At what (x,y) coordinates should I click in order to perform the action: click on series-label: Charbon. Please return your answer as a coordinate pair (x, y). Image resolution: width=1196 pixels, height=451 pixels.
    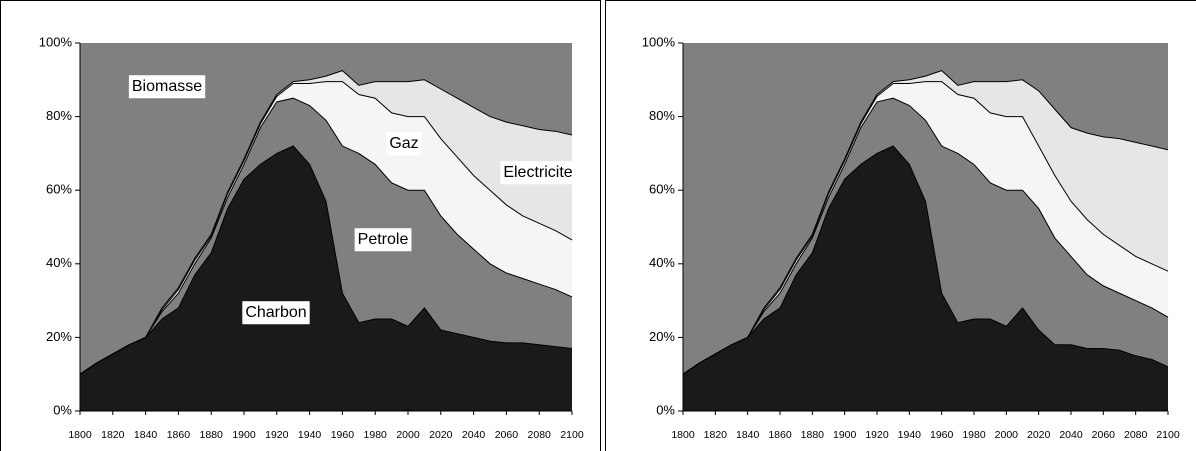
    Looking at the image, I should click on (276, 313).